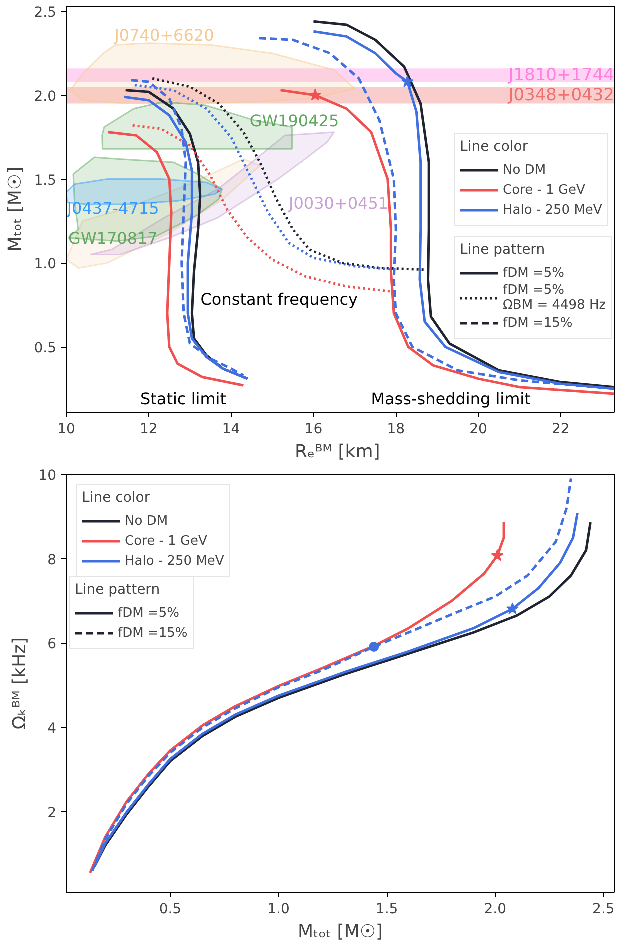 The width and height of the screenshot is (626, 952). Describe the element at coordinates (149, 430) in the screenshot. I see `x-tick-label: 12` at that location.